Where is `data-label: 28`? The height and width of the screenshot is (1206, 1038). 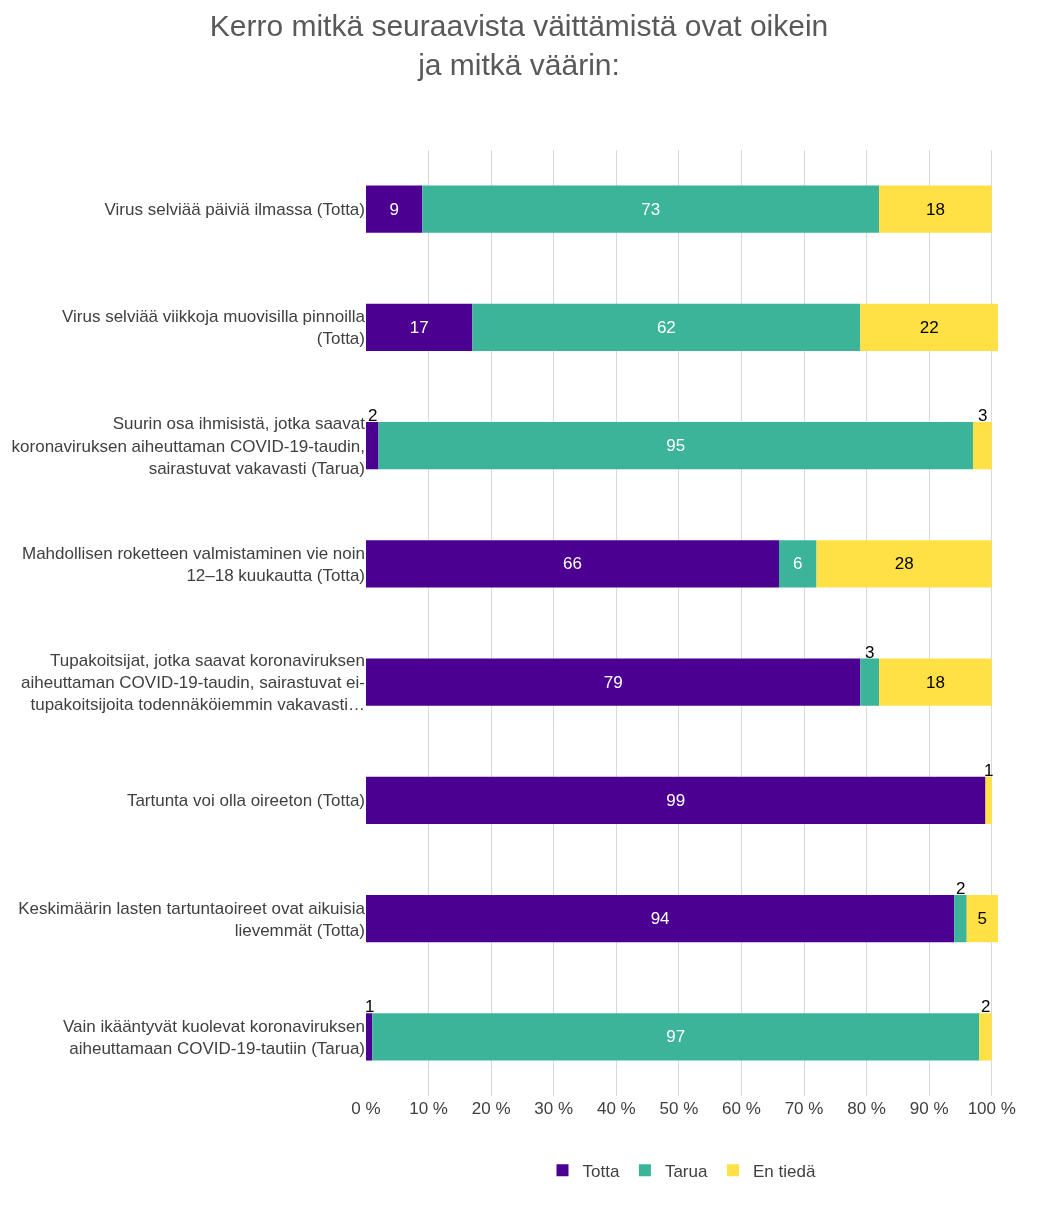 data-label: 28 is located at coordinates (904, 564).